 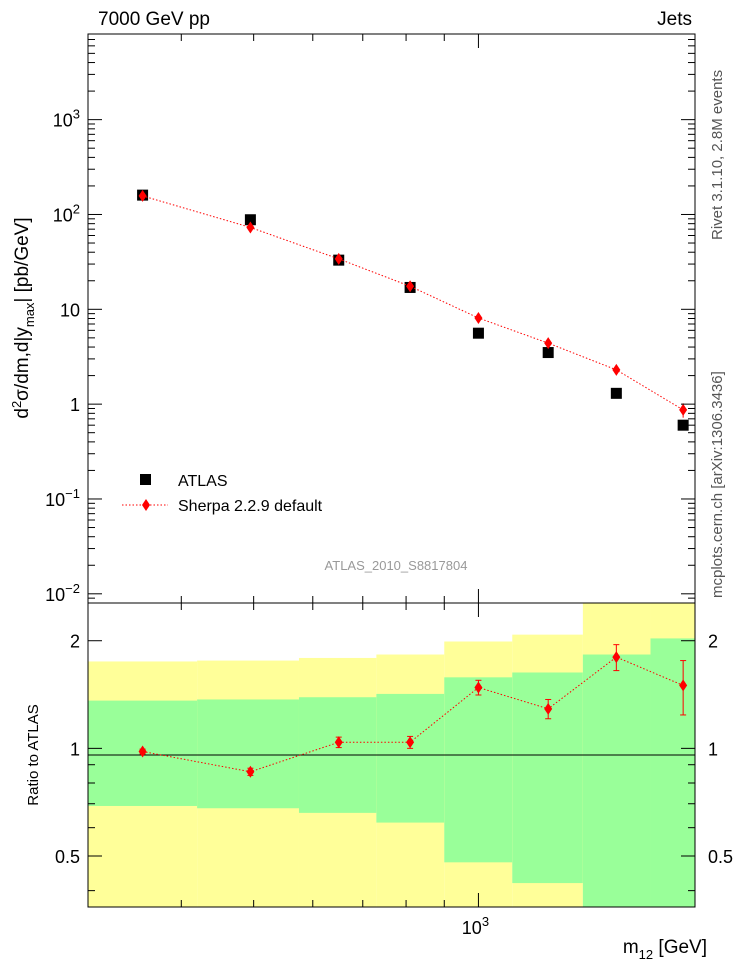 I want to click on ratio-data-layer, so click(x=413, y=711).